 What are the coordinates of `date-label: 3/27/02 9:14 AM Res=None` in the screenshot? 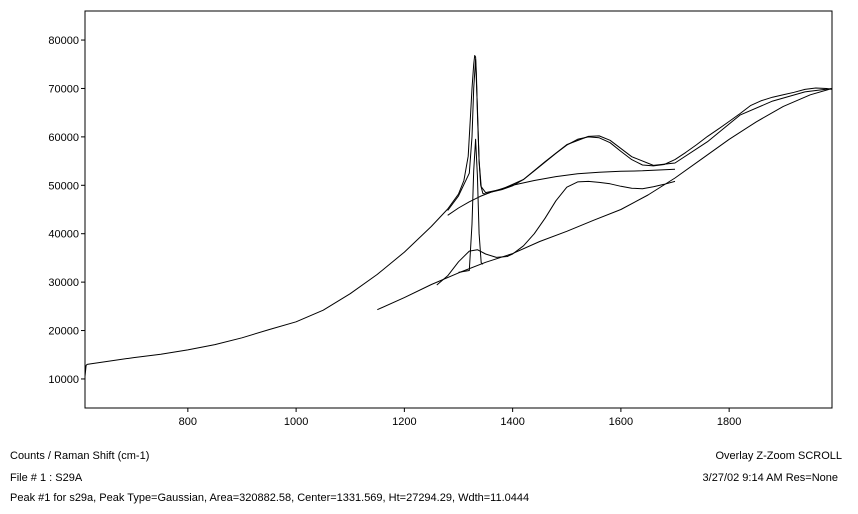 It's located at (770, 478).